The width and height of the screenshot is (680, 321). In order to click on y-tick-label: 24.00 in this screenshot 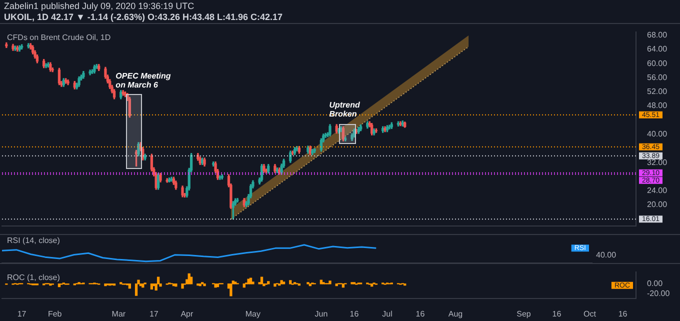, I will do `click(657, 191)`.